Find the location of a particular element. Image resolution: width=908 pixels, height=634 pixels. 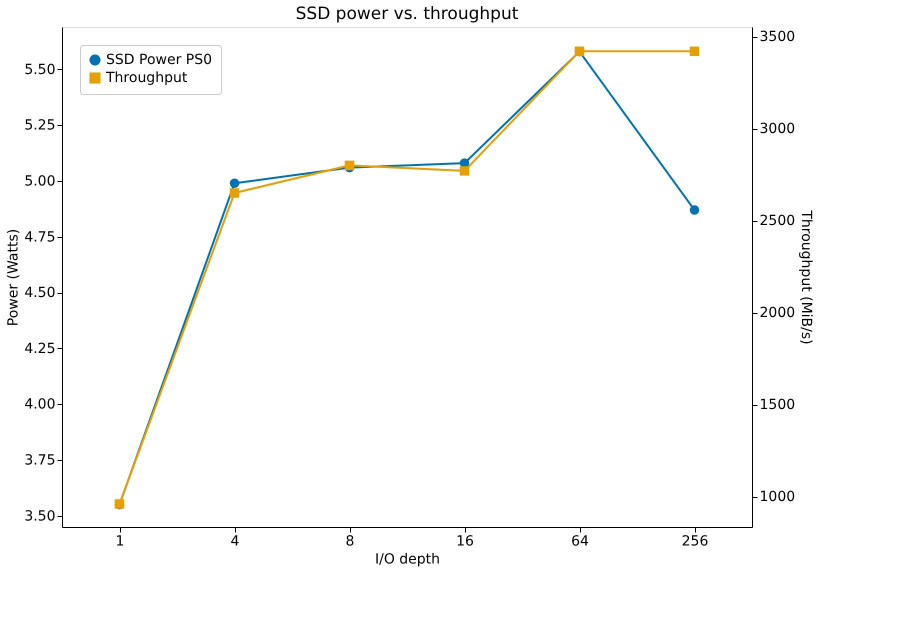

x-tick-label: 1 is located at coordinates (120, 542).